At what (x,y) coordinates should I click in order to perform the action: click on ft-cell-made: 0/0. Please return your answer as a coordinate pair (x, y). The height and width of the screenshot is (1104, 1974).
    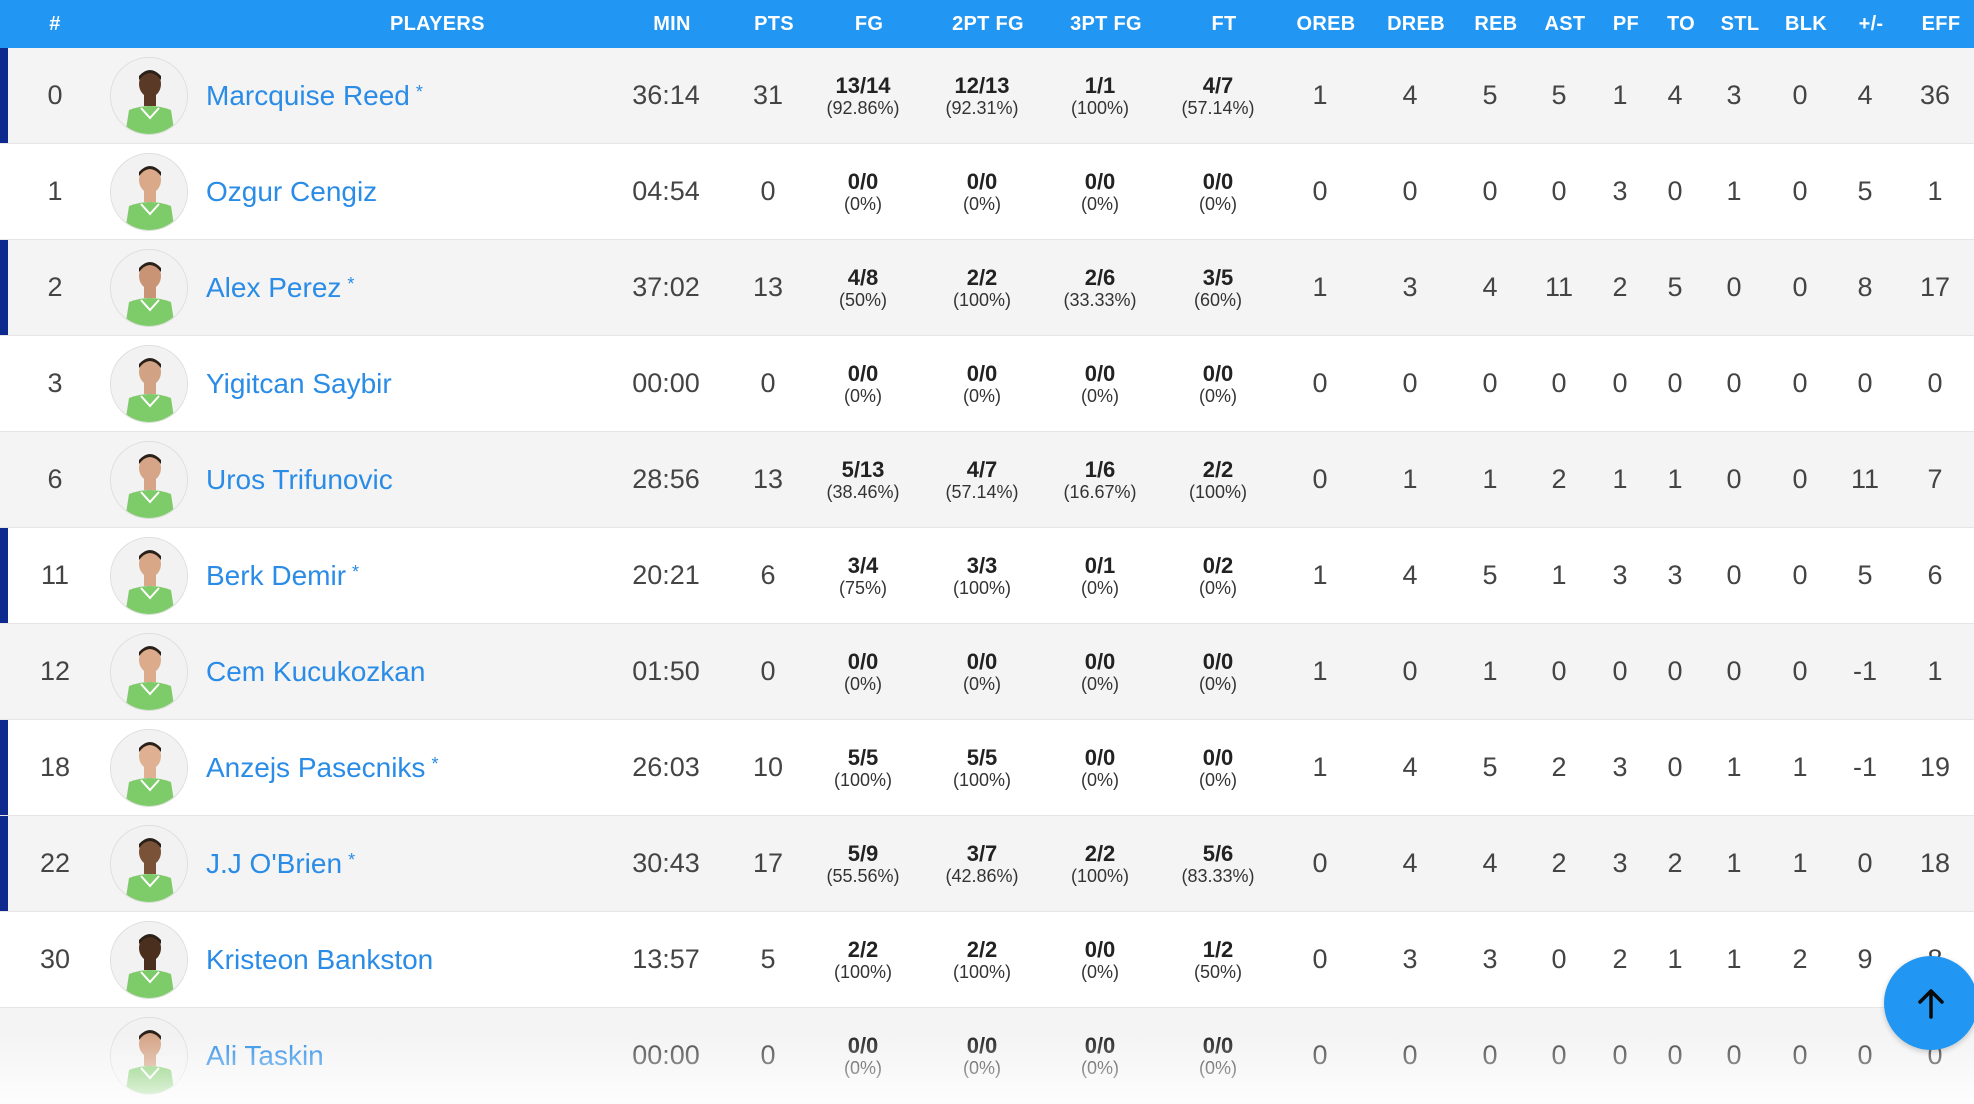
    Looking at the image, I should click on (1218, 1045).